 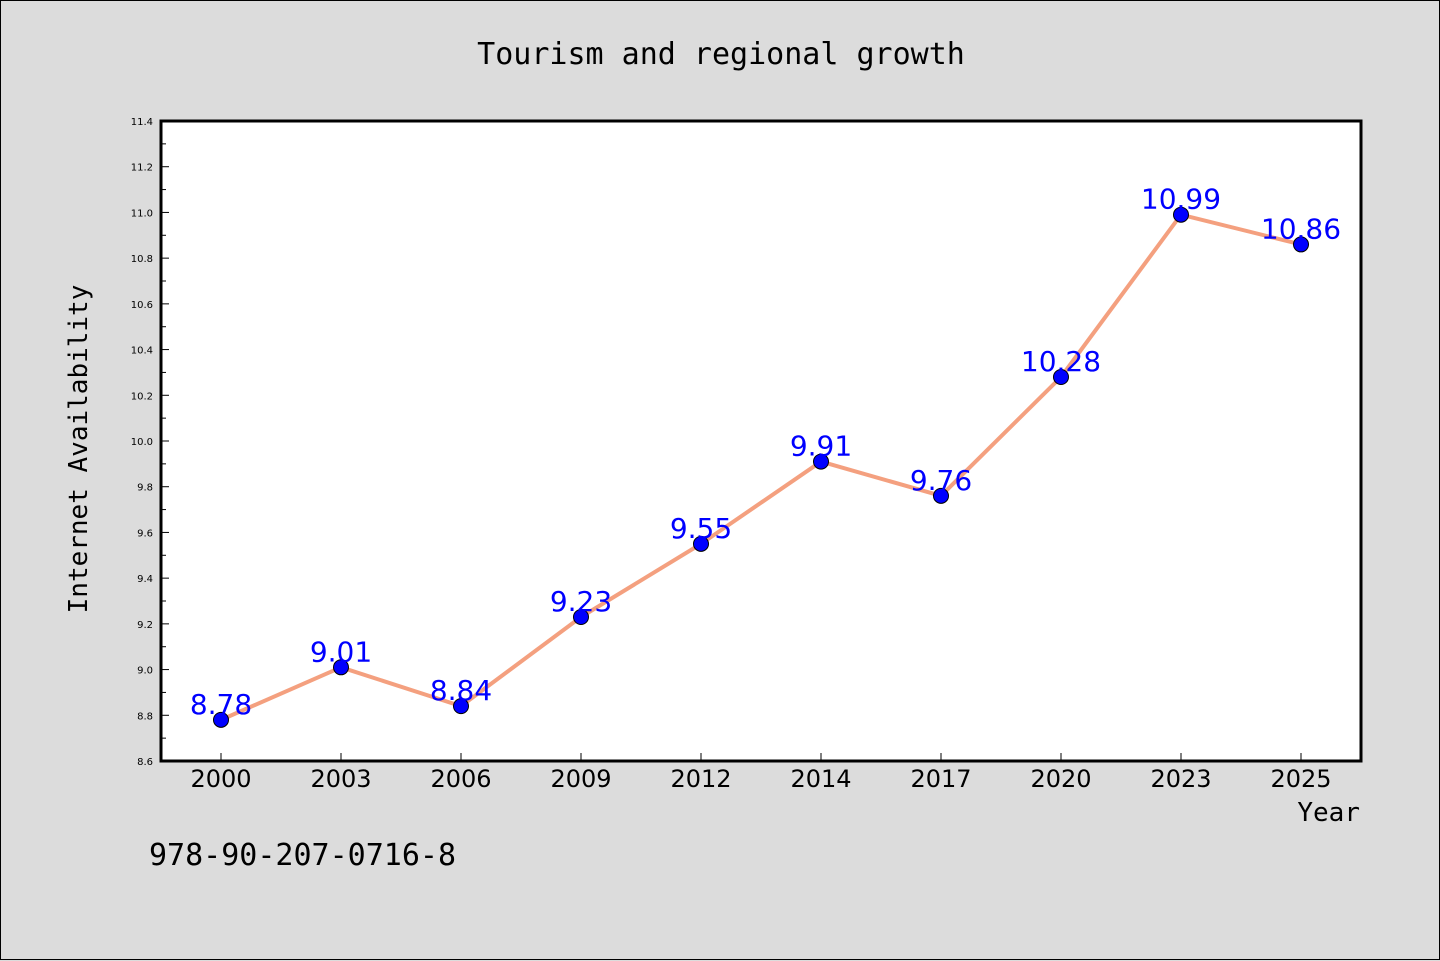 I want to click on data-label: 8.78, so click(x=221, y=704).